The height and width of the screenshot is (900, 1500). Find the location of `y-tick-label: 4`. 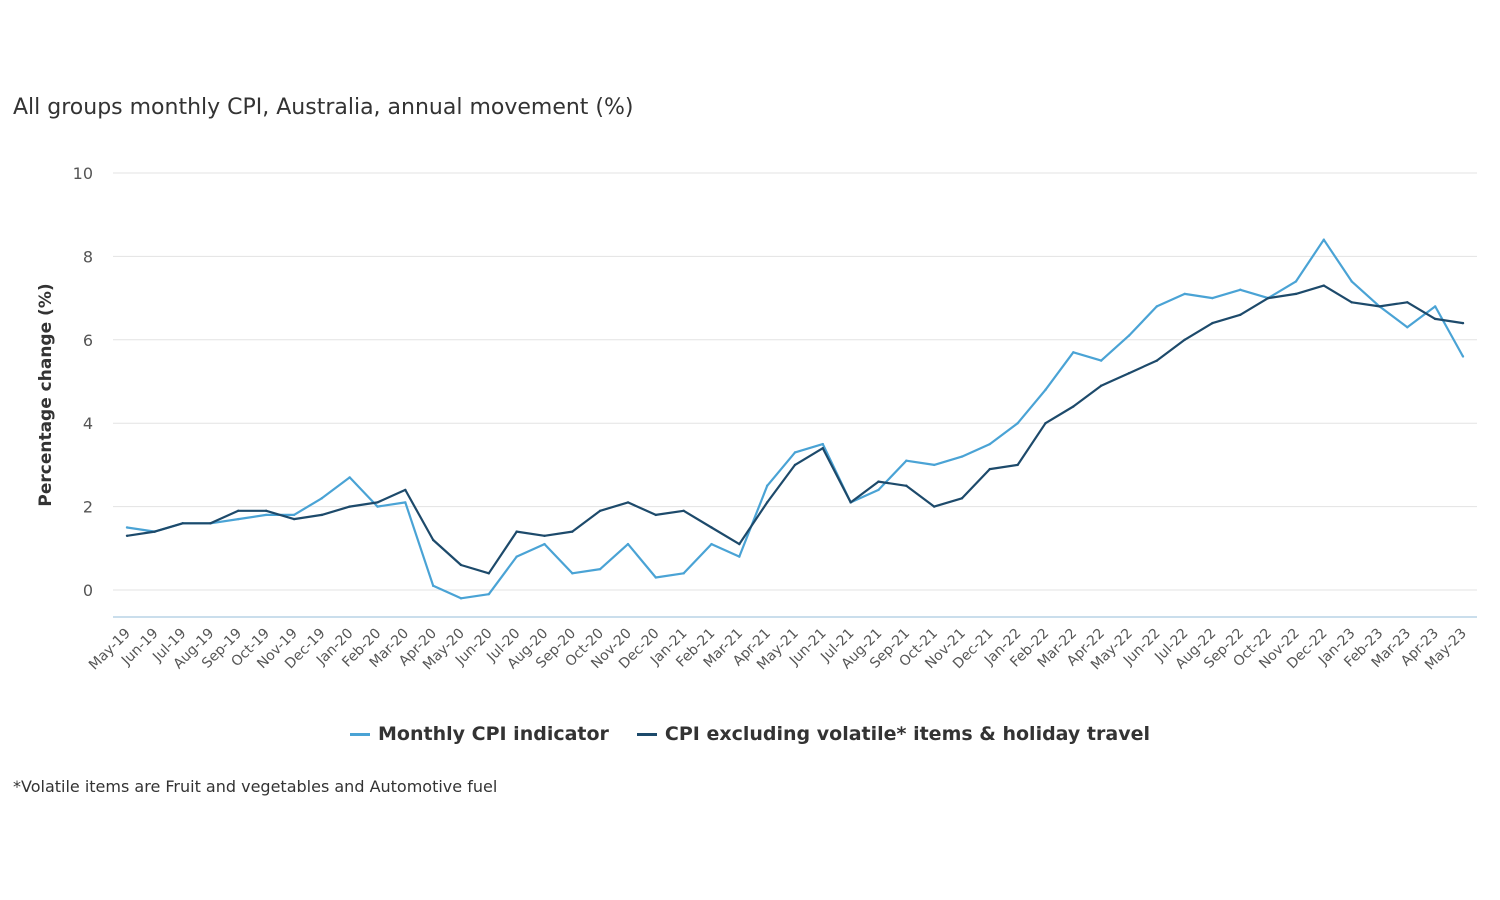

y-tick-label: 4 is located at coordinates (88, 423).